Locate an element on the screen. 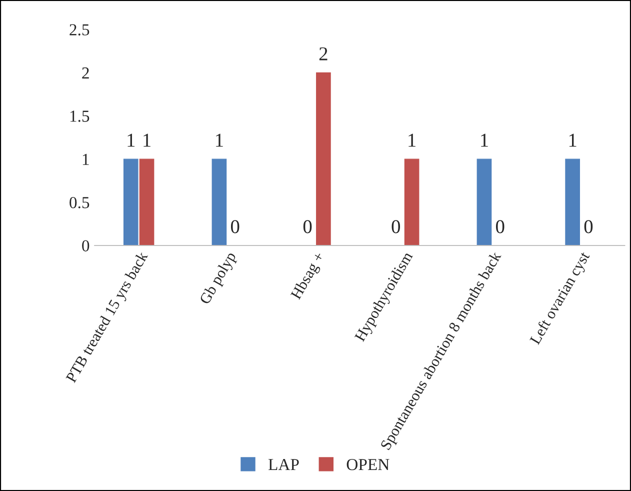  y-tick-label: 1 is located at coordinates (85, 159).